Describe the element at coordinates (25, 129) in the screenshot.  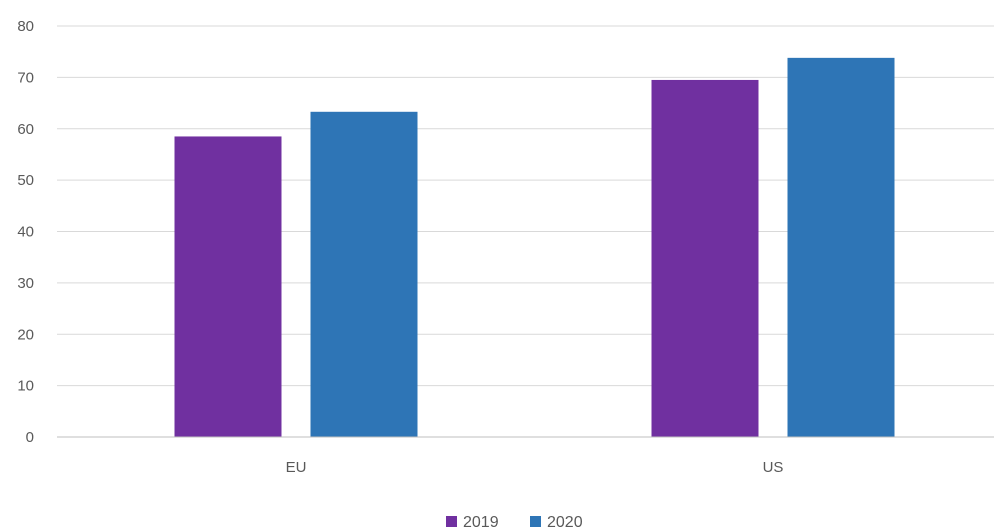
I see `y-tick-label: 60` at that location.